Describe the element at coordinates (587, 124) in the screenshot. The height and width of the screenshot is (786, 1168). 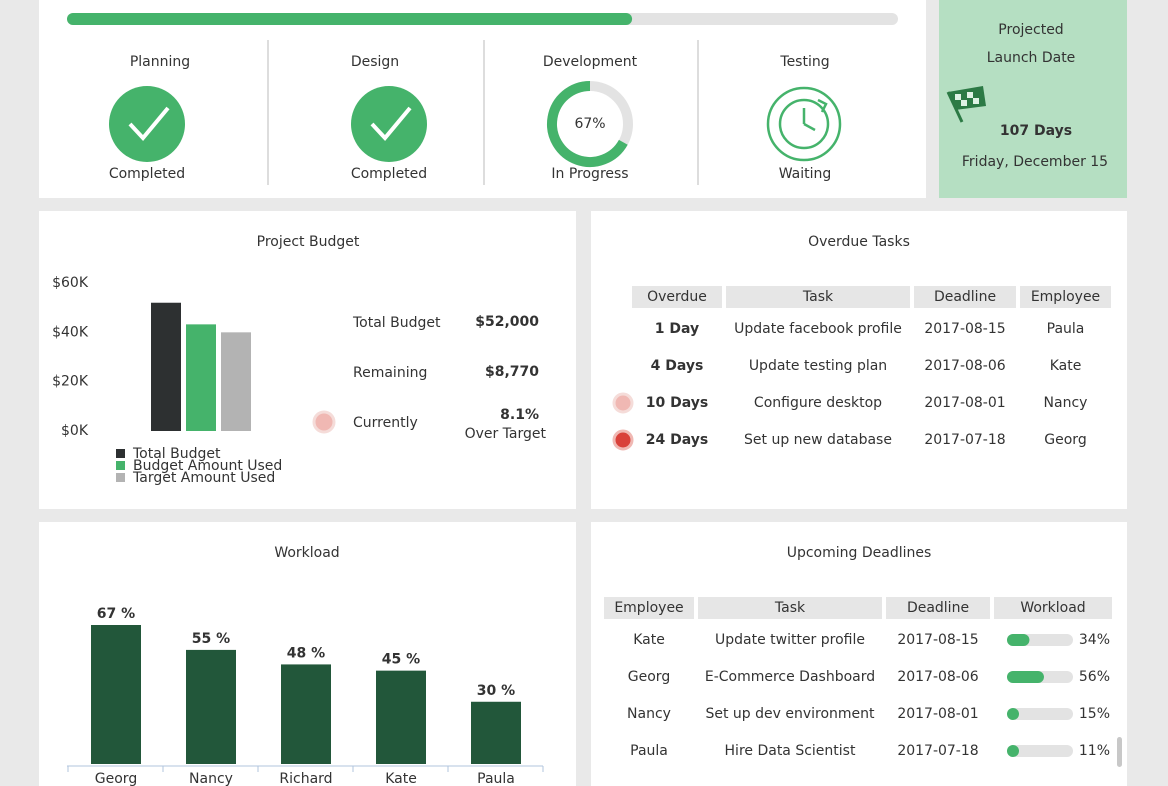
I see `donut-arc` at that location.